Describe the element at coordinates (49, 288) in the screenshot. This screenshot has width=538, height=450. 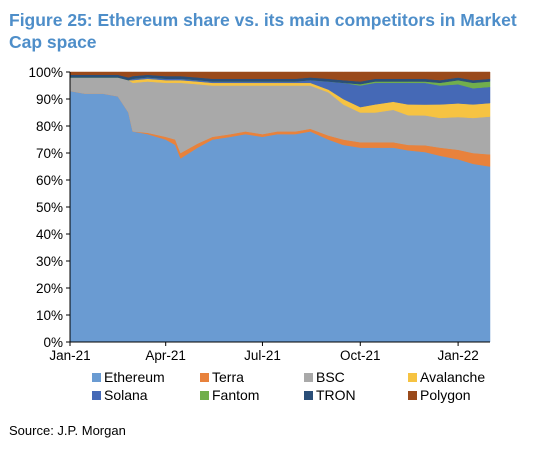
I see `y-tick-label: 20%` at that location.